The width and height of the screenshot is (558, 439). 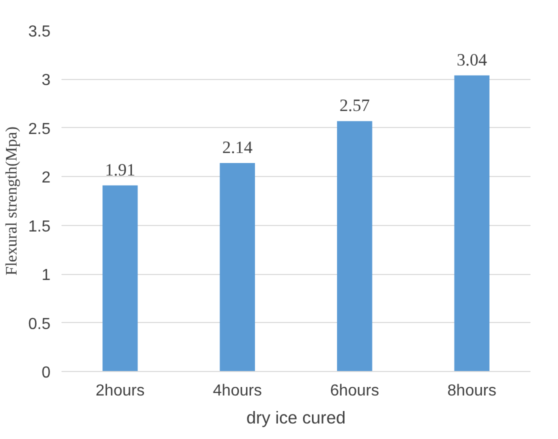 I want to click on y-tick-label: 1, so click(x=46, y=275).